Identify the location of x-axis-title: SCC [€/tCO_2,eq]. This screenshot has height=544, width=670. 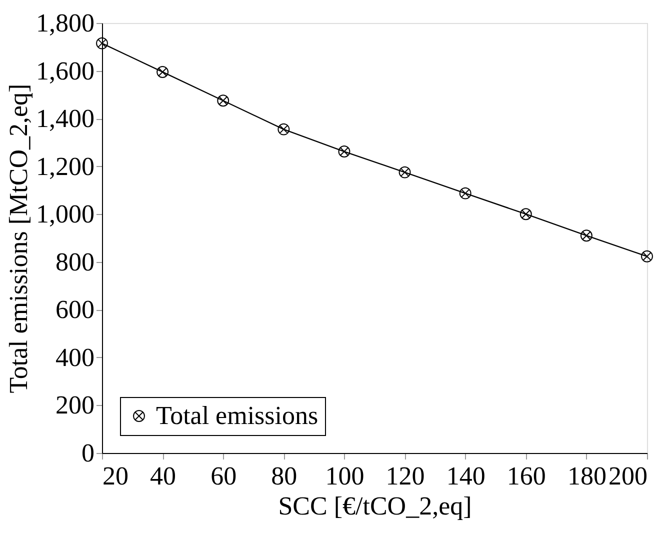
(375, 506).